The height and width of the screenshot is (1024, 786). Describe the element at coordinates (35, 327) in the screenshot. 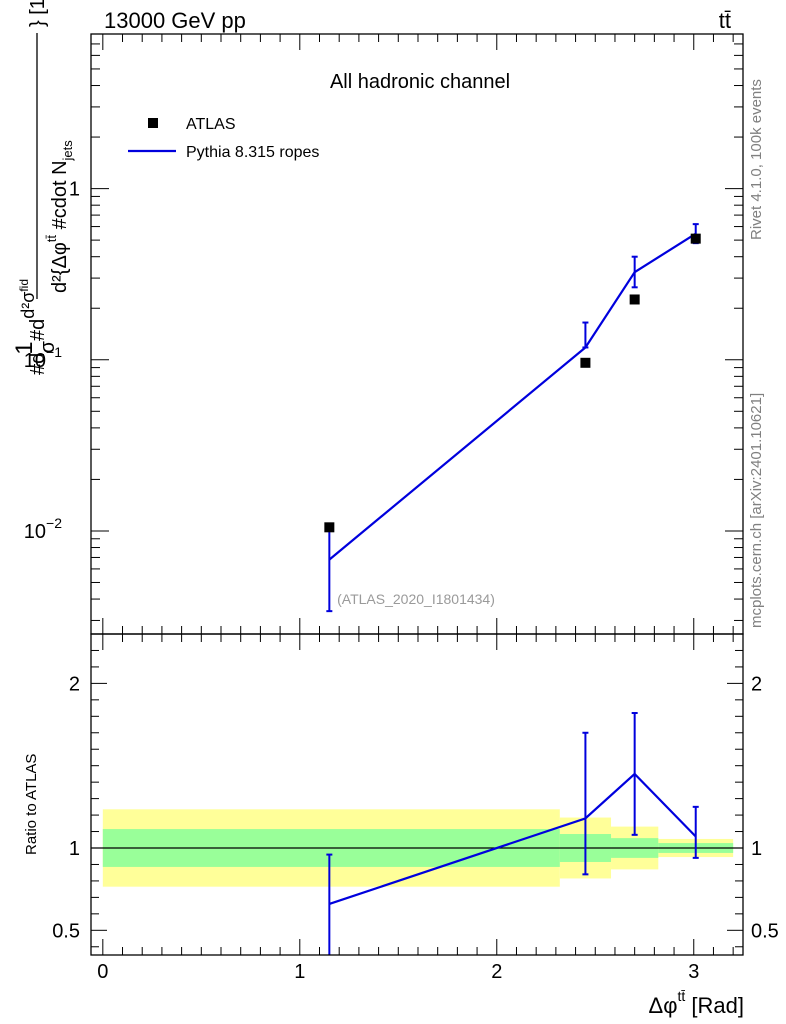

I see `y-axis-title-text: #d1σ#dd²σfid` at that location.